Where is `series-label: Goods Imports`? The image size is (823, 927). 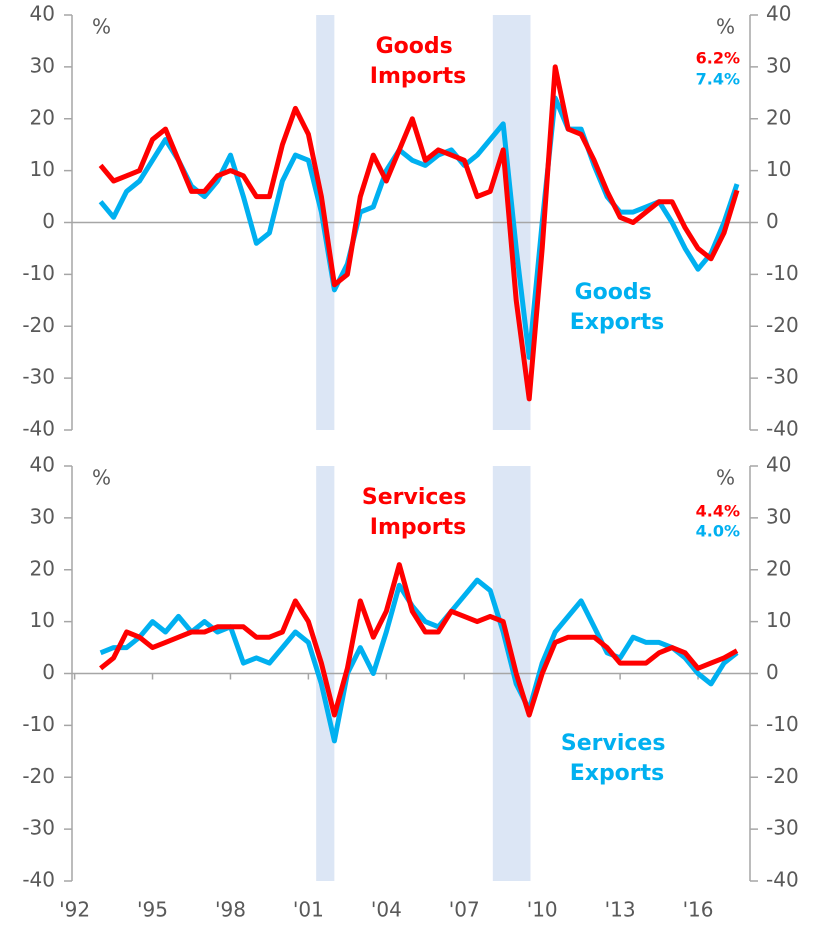
series-label: Goods Imports is located at coordinates (418, 61).